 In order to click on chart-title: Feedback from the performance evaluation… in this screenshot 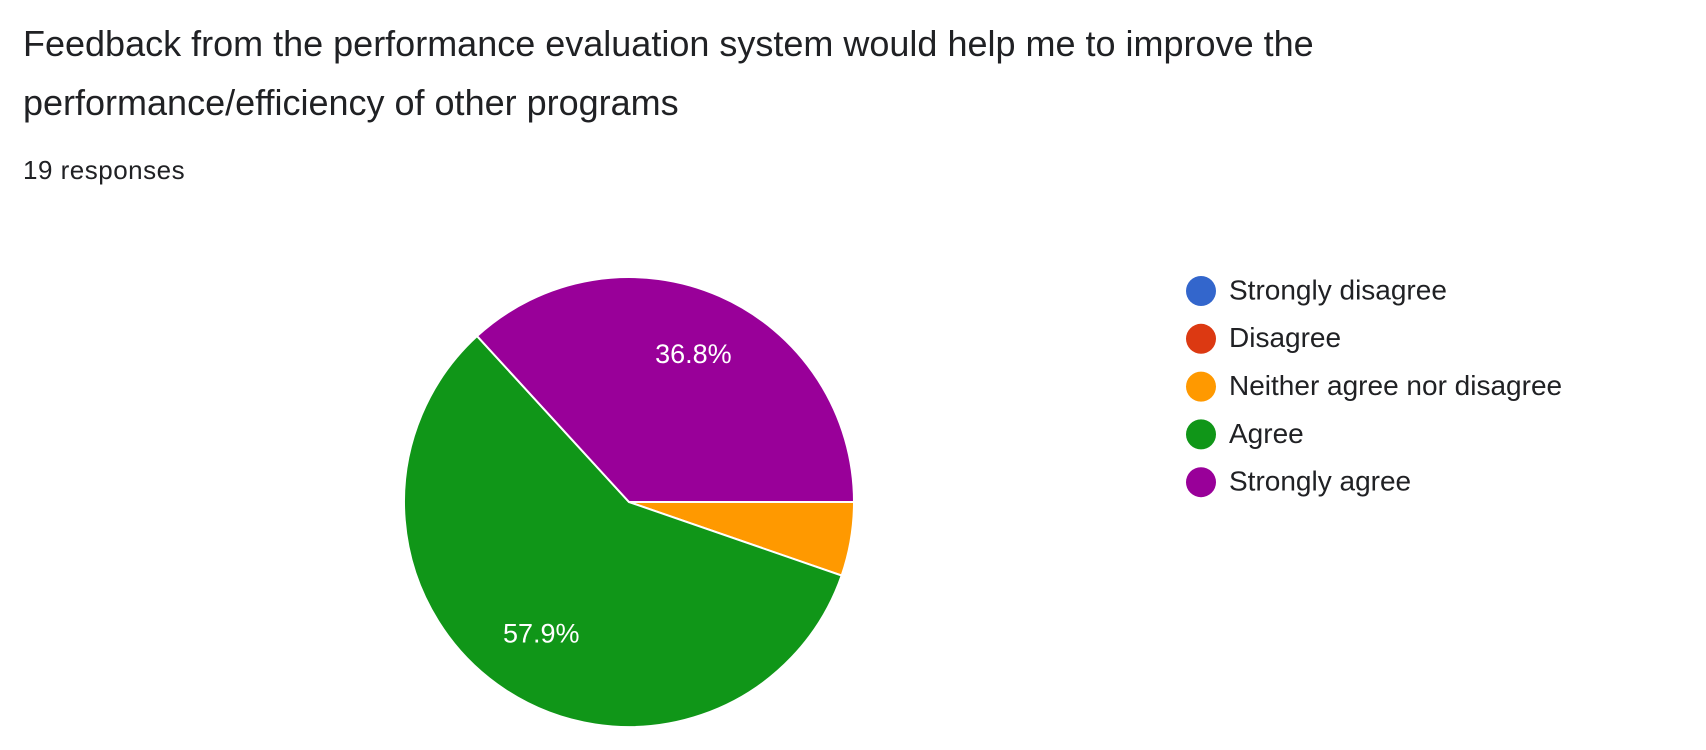, I will do `click(668, 73)`.